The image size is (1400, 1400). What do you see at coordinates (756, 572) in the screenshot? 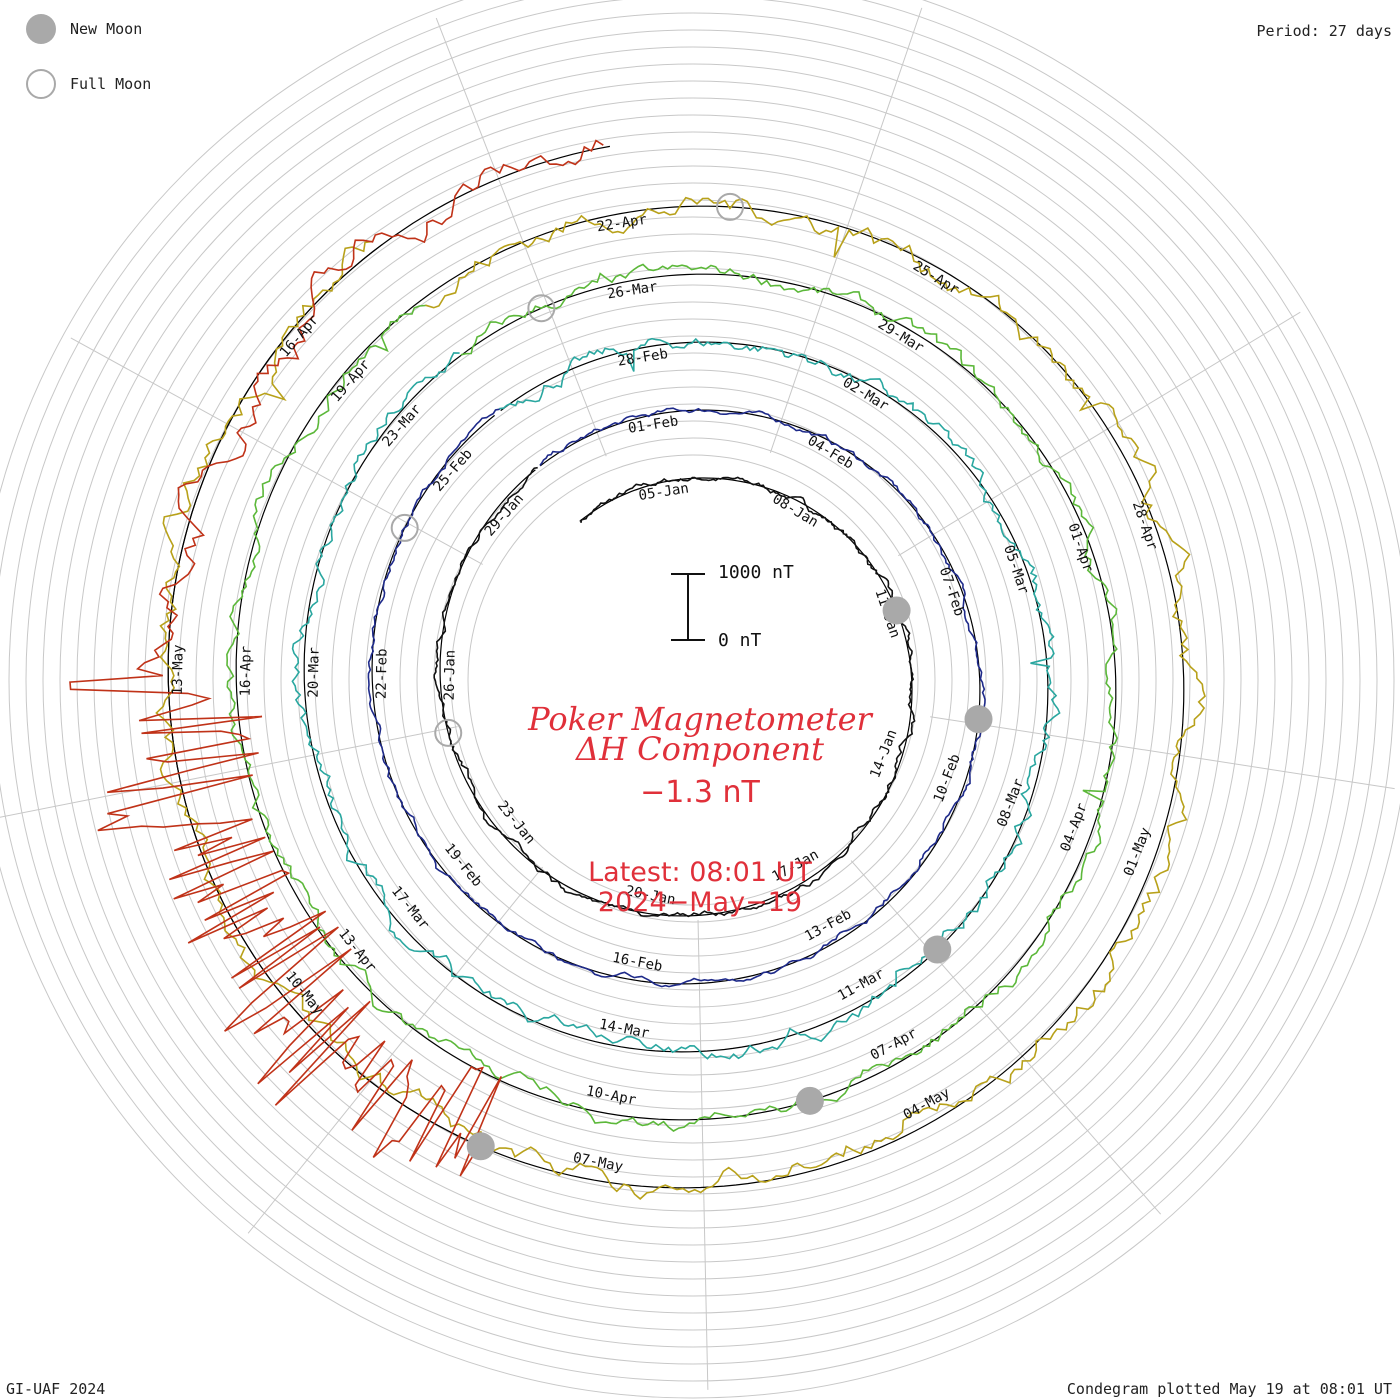
I see `scale-top-label: 1000 nT` at bounding box center [756, 572].